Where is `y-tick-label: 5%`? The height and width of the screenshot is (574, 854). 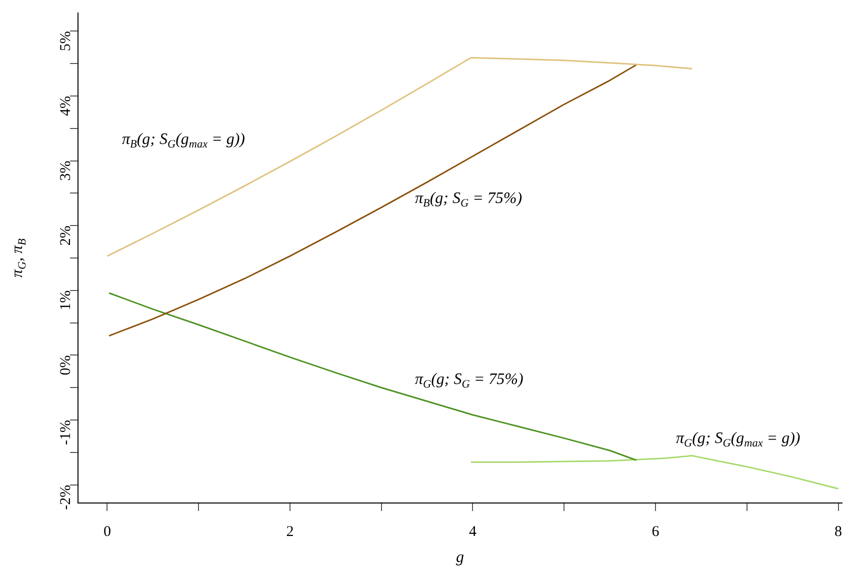 y-tick-label: 5% is located at coordinates (66, 41).